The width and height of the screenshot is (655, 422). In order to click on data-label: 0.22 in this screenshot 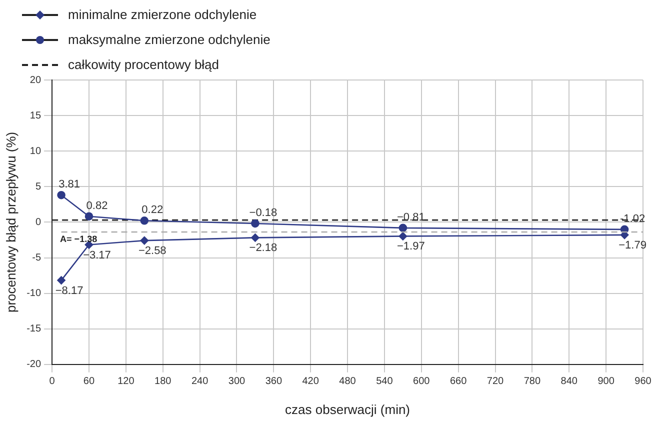, I will do `click(153, 210)`.